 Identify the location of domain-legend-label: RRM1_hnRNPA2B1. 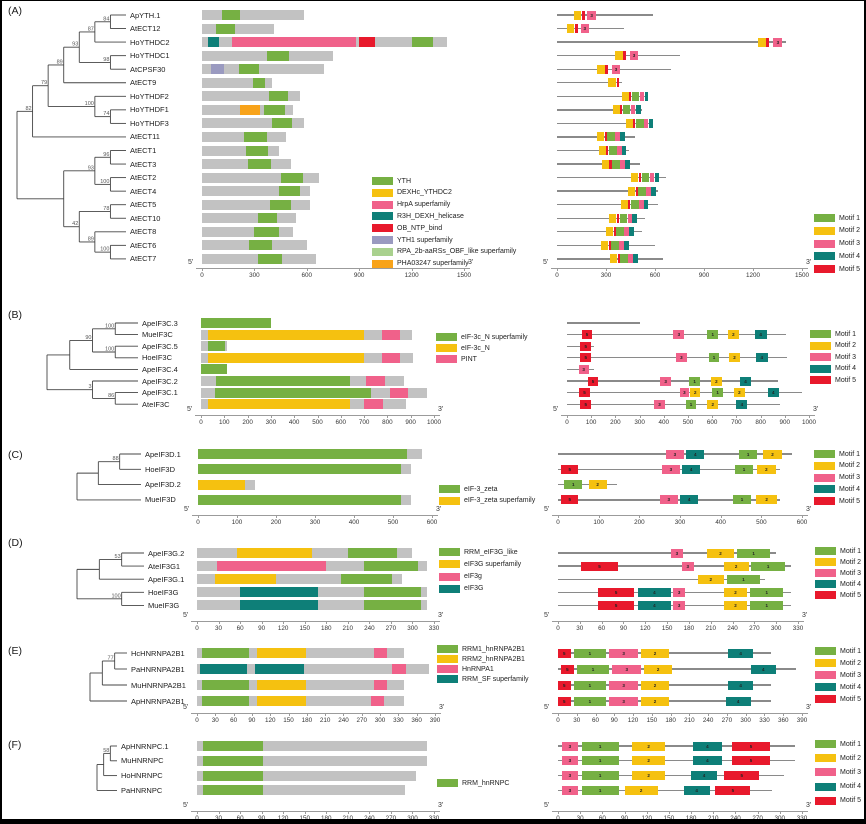
(493, 649).